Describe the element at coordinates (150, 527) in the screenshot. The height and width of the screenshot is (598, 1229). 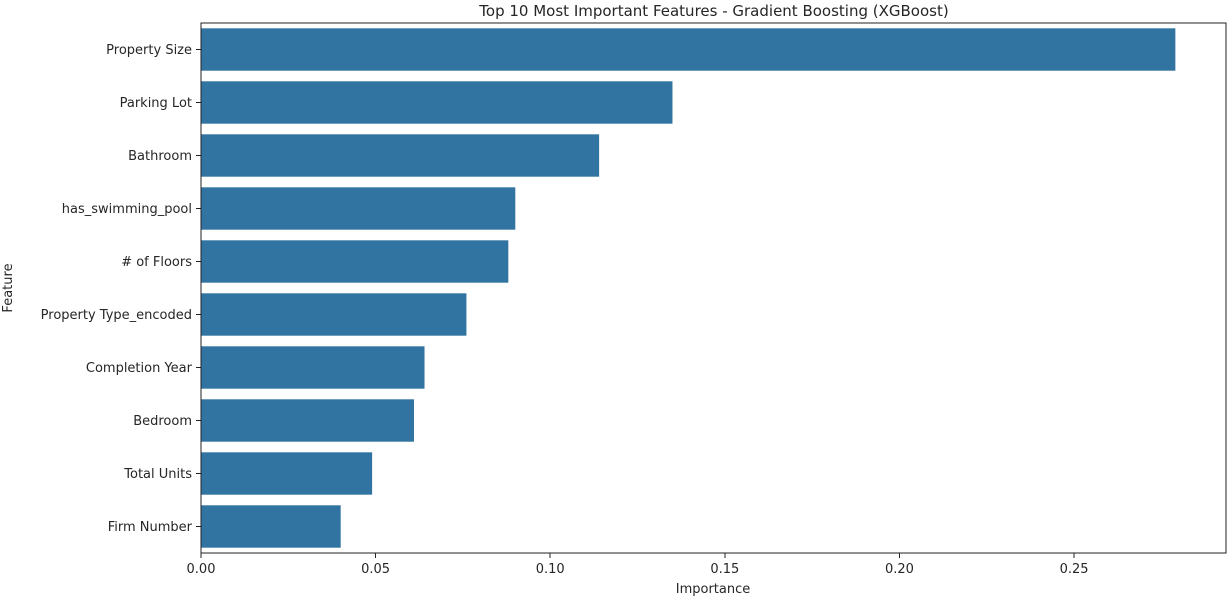
I see `y-tick-label-9: Firm Number` at that location.